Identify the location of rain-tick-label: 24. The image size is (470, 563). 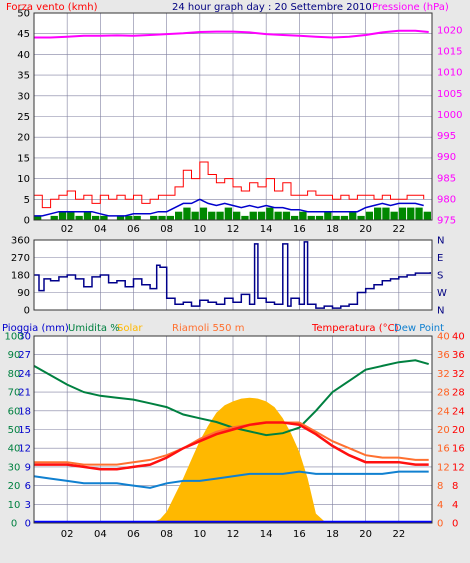
(24, 374).